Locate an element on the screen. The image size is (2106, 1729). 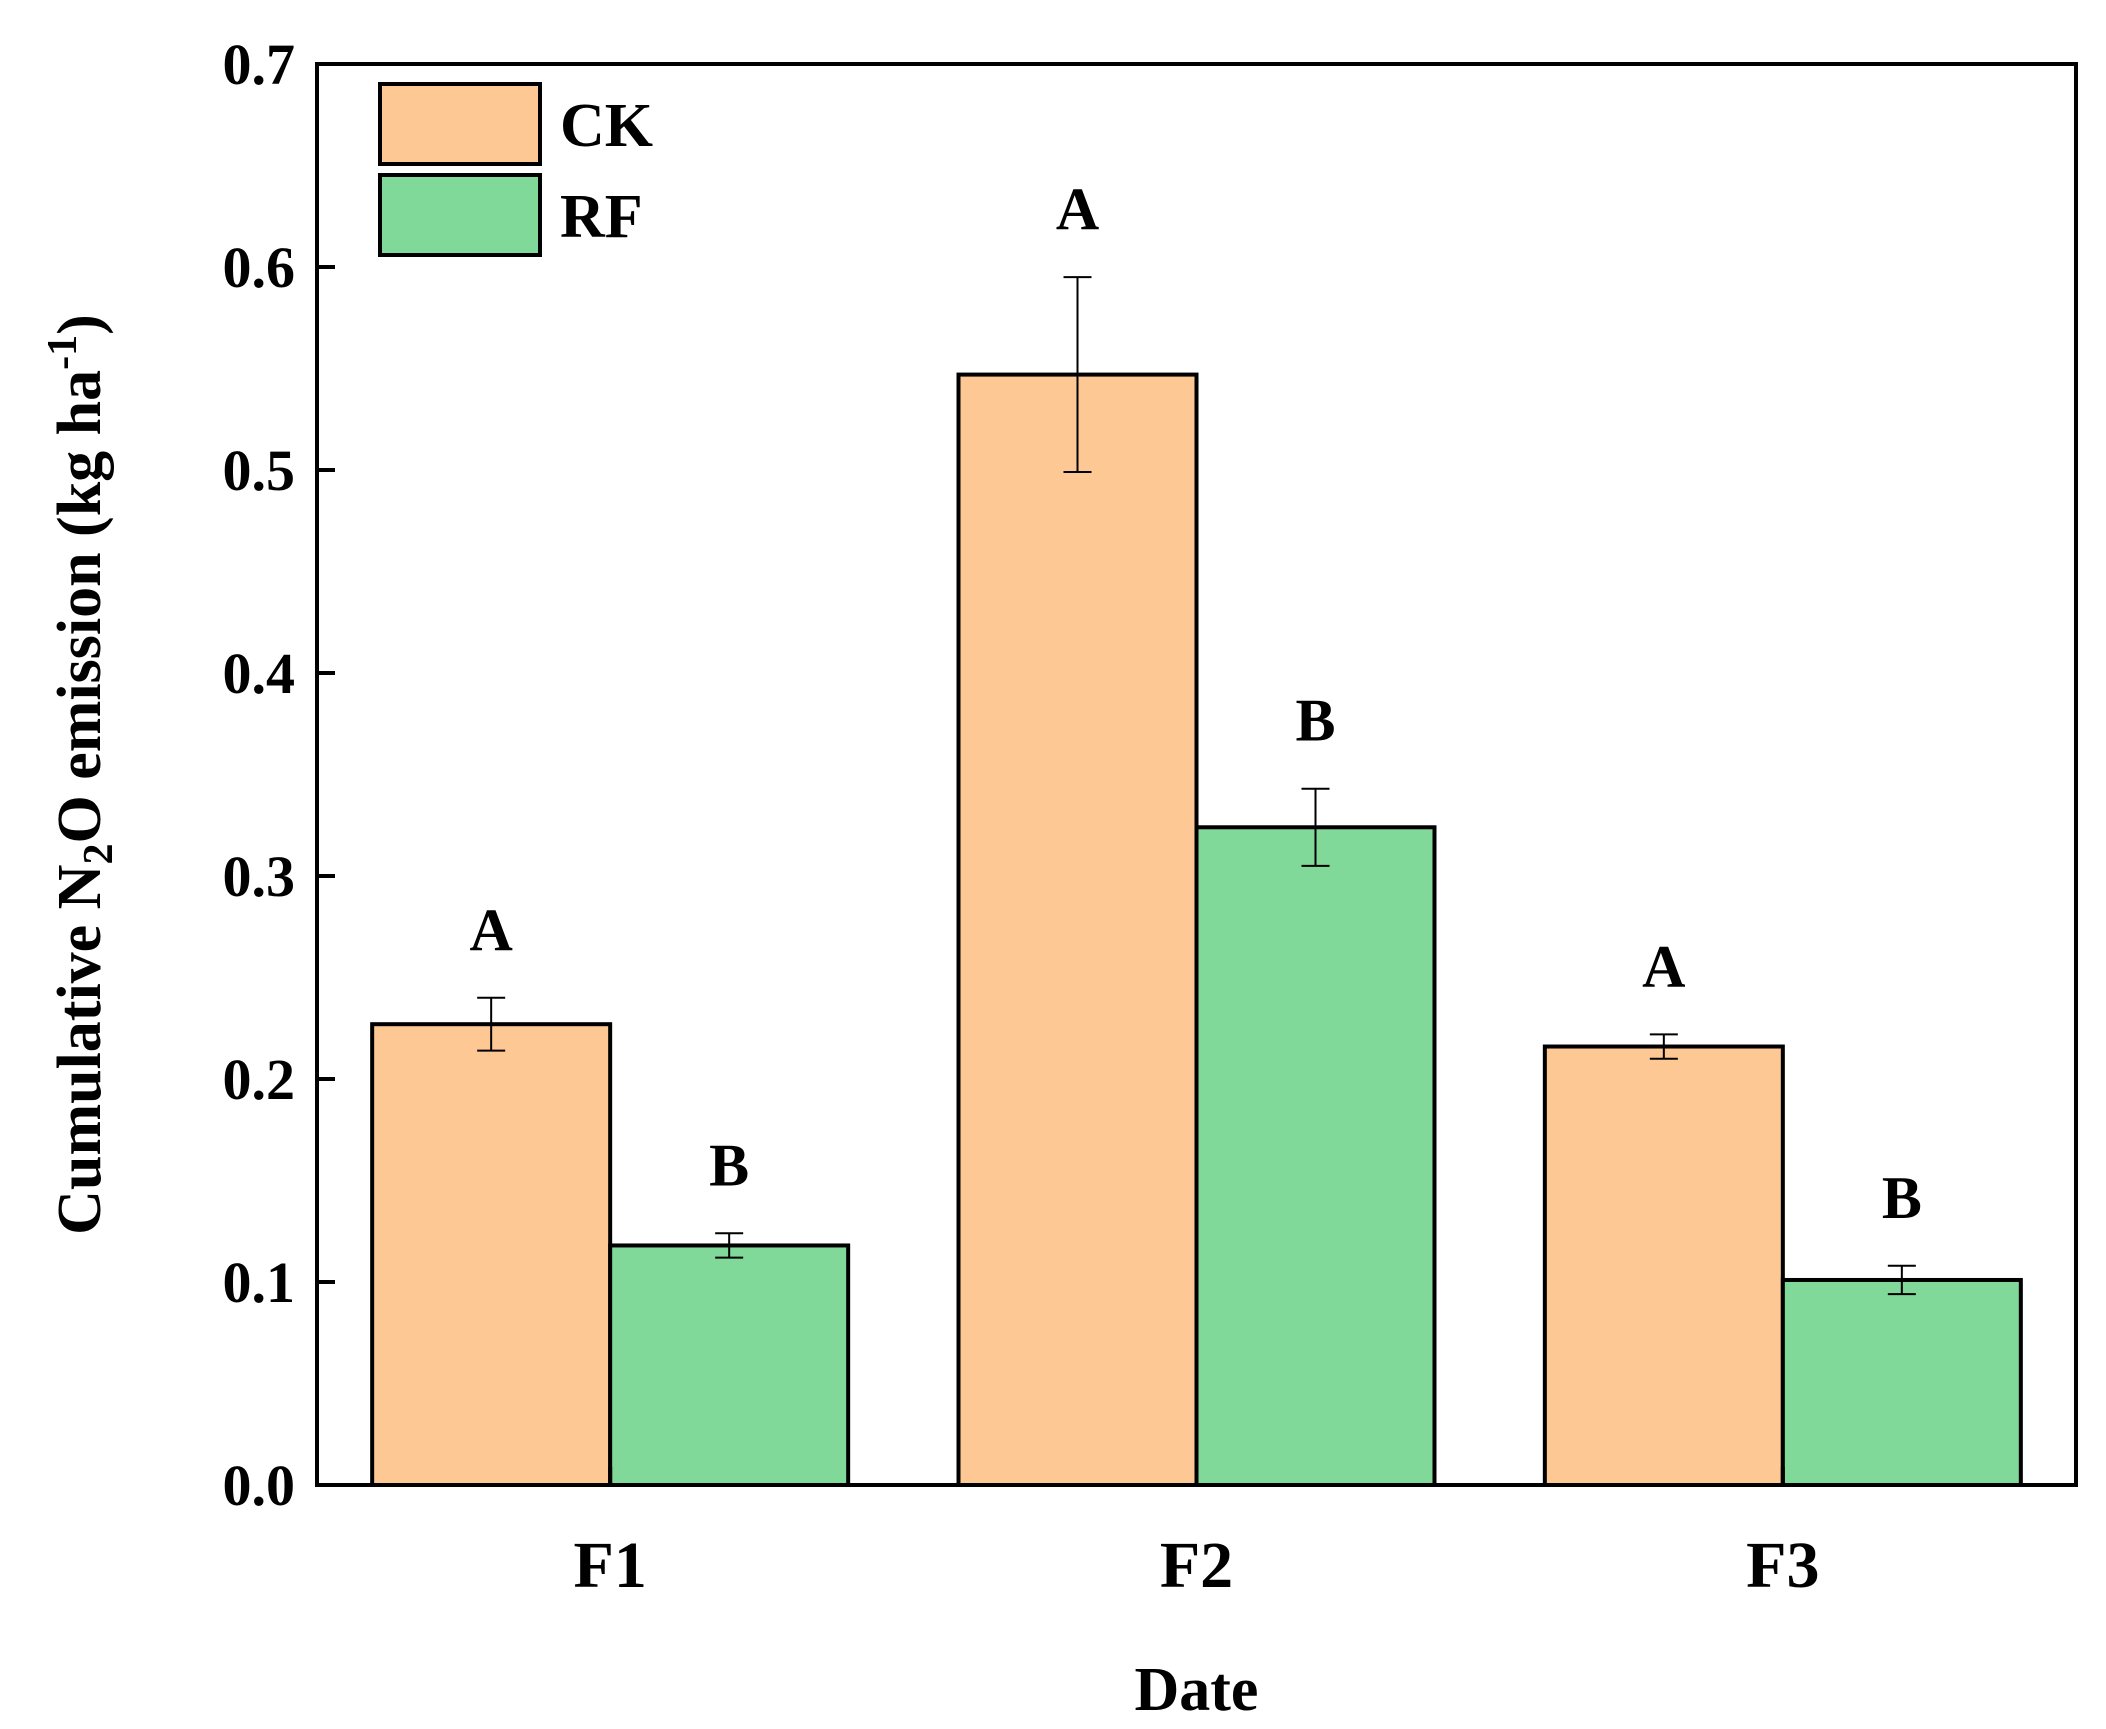
legend-label-RF: RF is located at coordinates (601, 217).